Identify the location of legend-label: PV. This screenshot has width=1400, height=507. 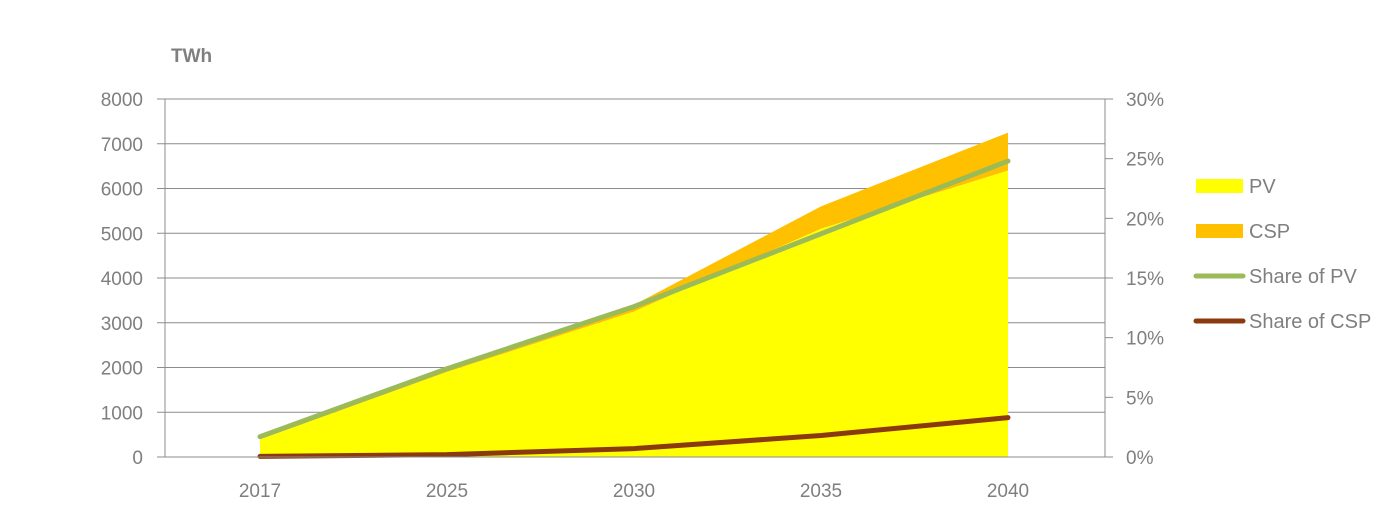
(1262, 187).